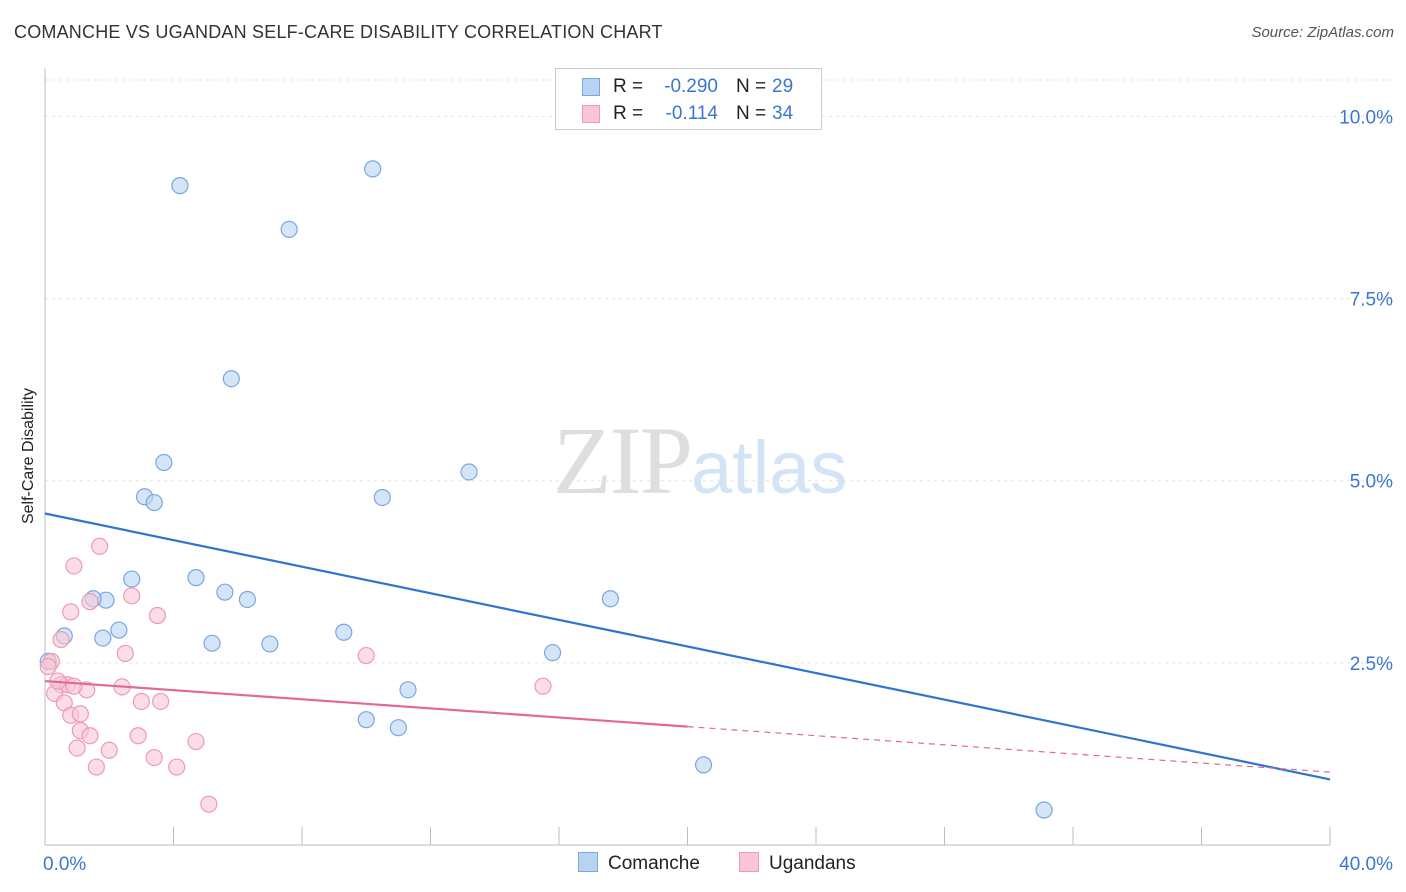 The image size is (1406, 892). Describe the element at coordinates (1322, 32) in the screenshot. I see `source-credit: Source: ZipAtlas.com` at that location.